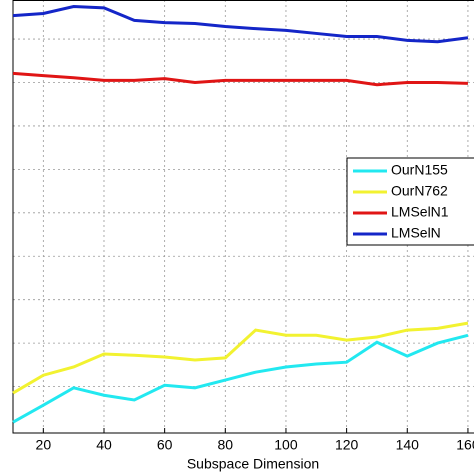 The height and width of the screenshot is (474, 474). I want to click on x-tick-label: 20, so click(44, 445).